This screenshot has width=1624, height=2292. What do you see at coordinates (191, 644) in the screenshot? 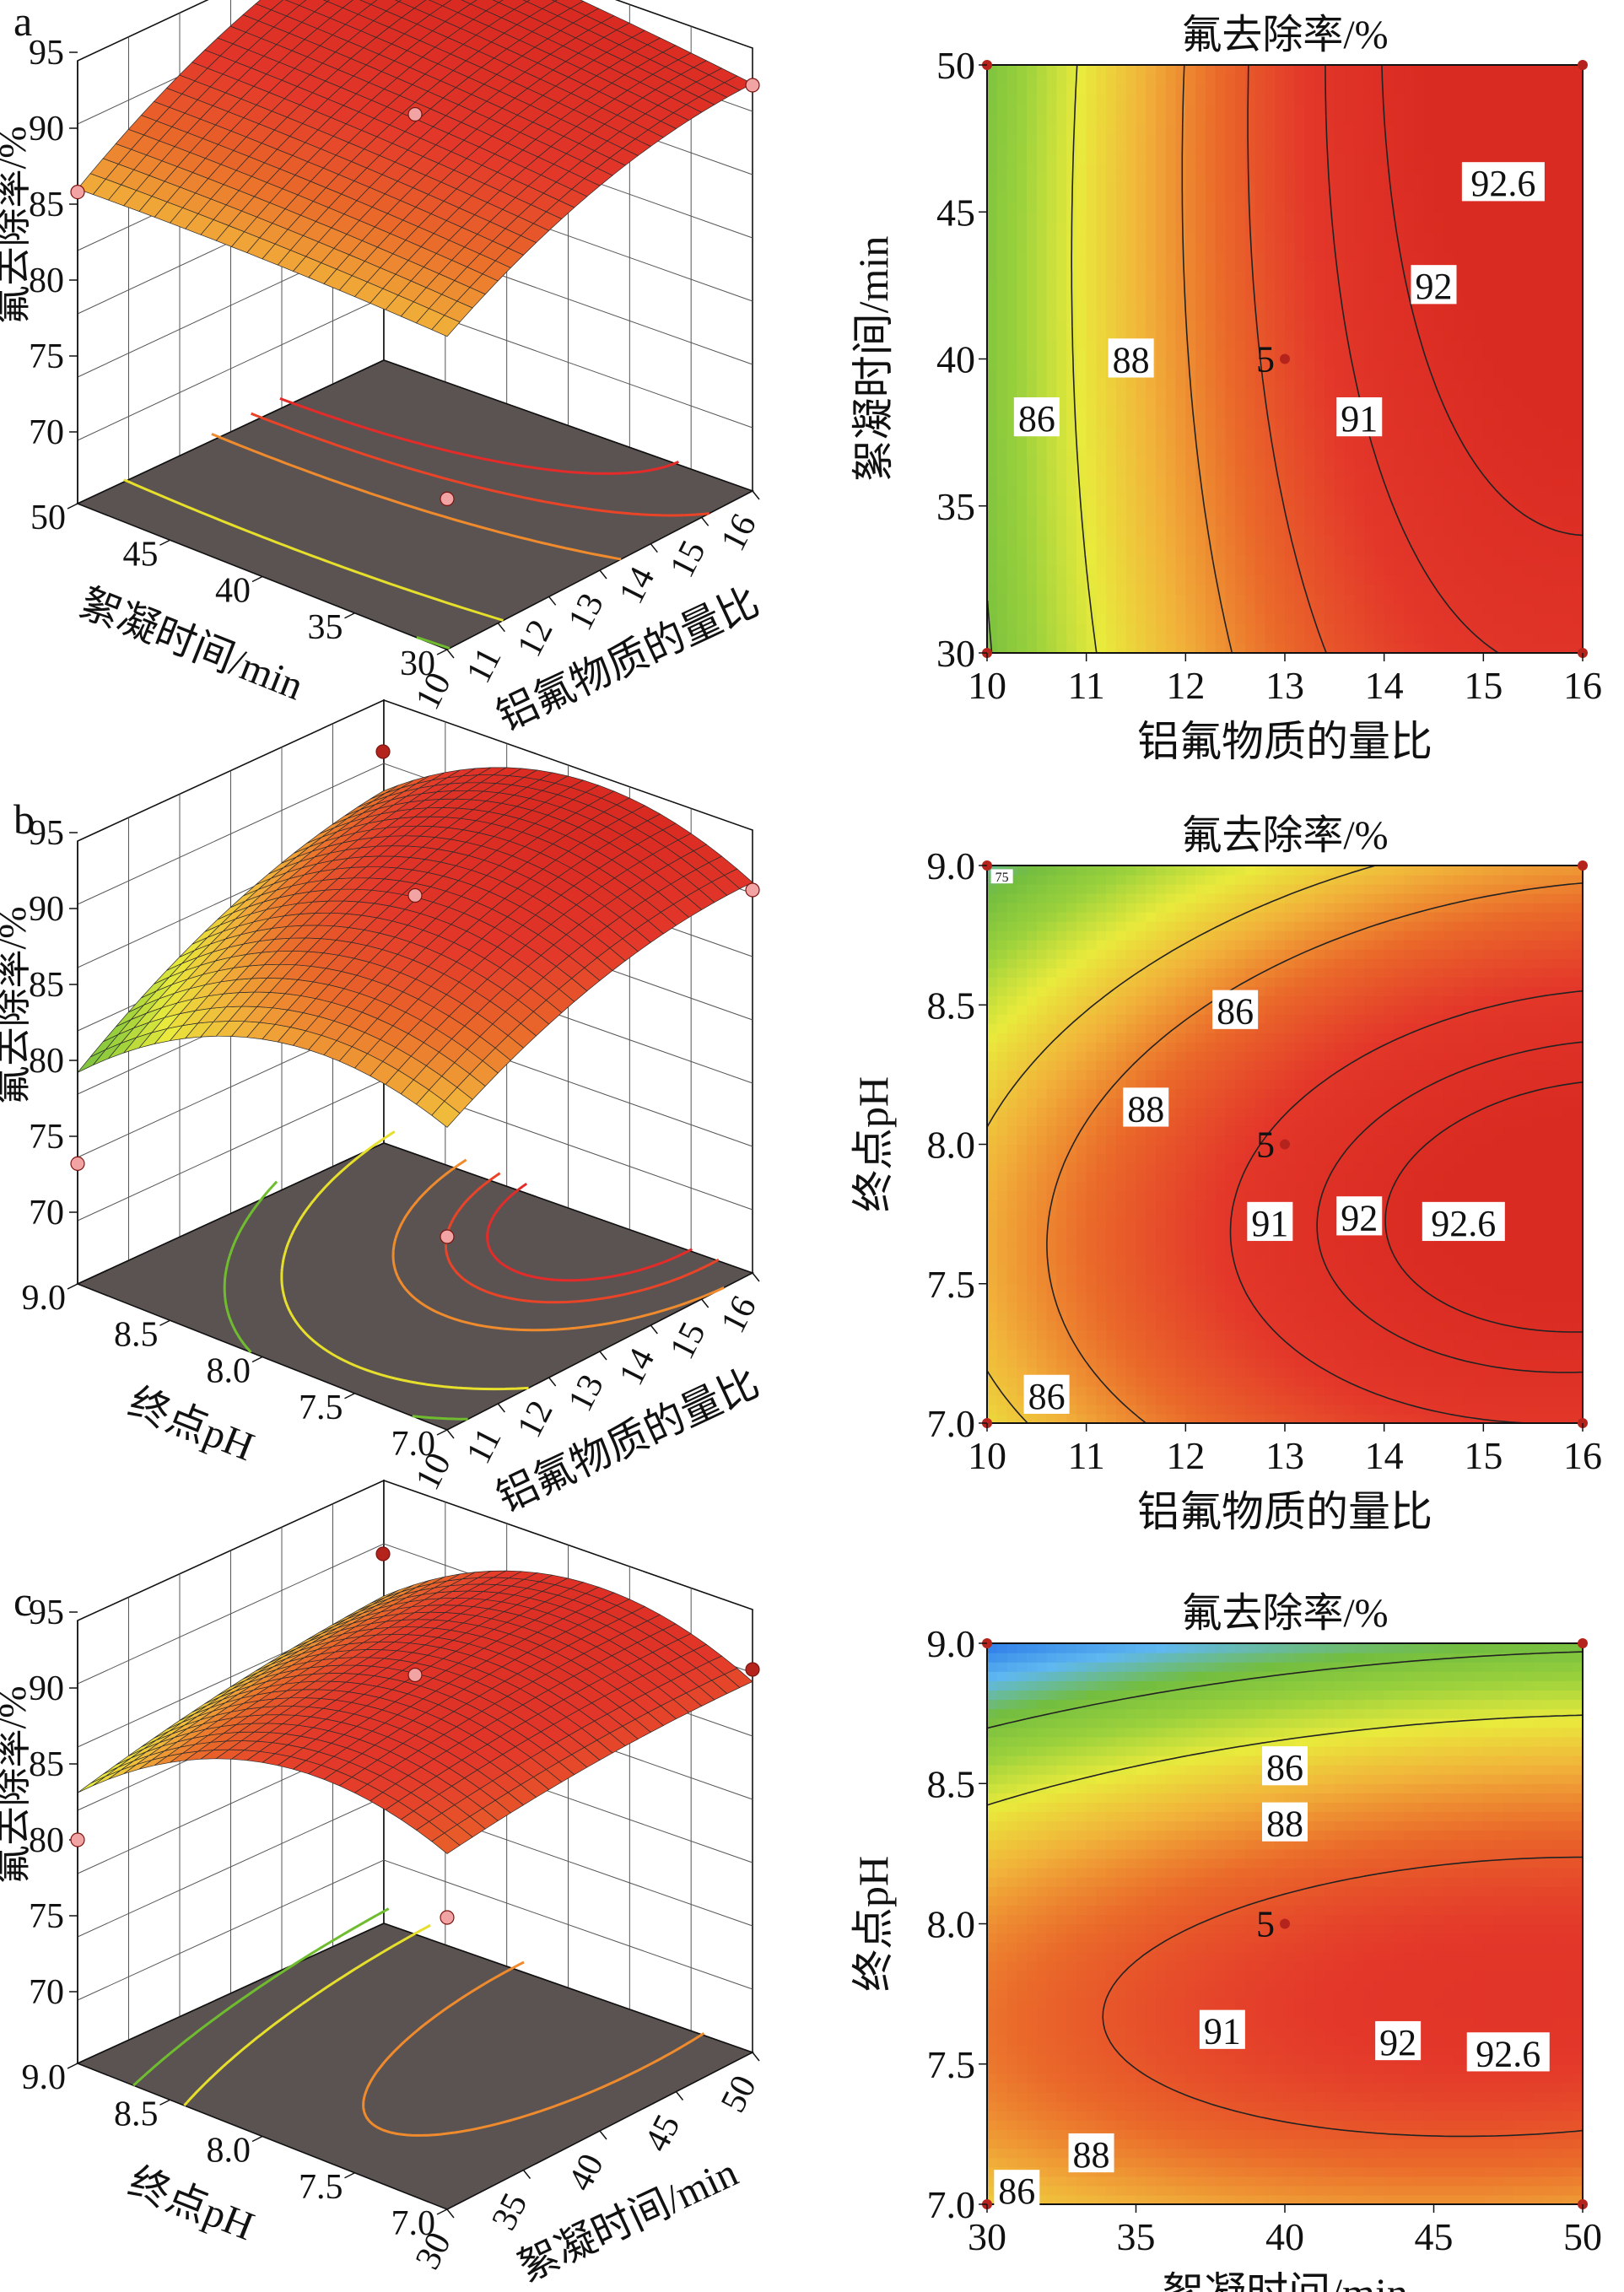
I see `x-axis-label: 絮凝时间/min` at bounding box center [191, 644].